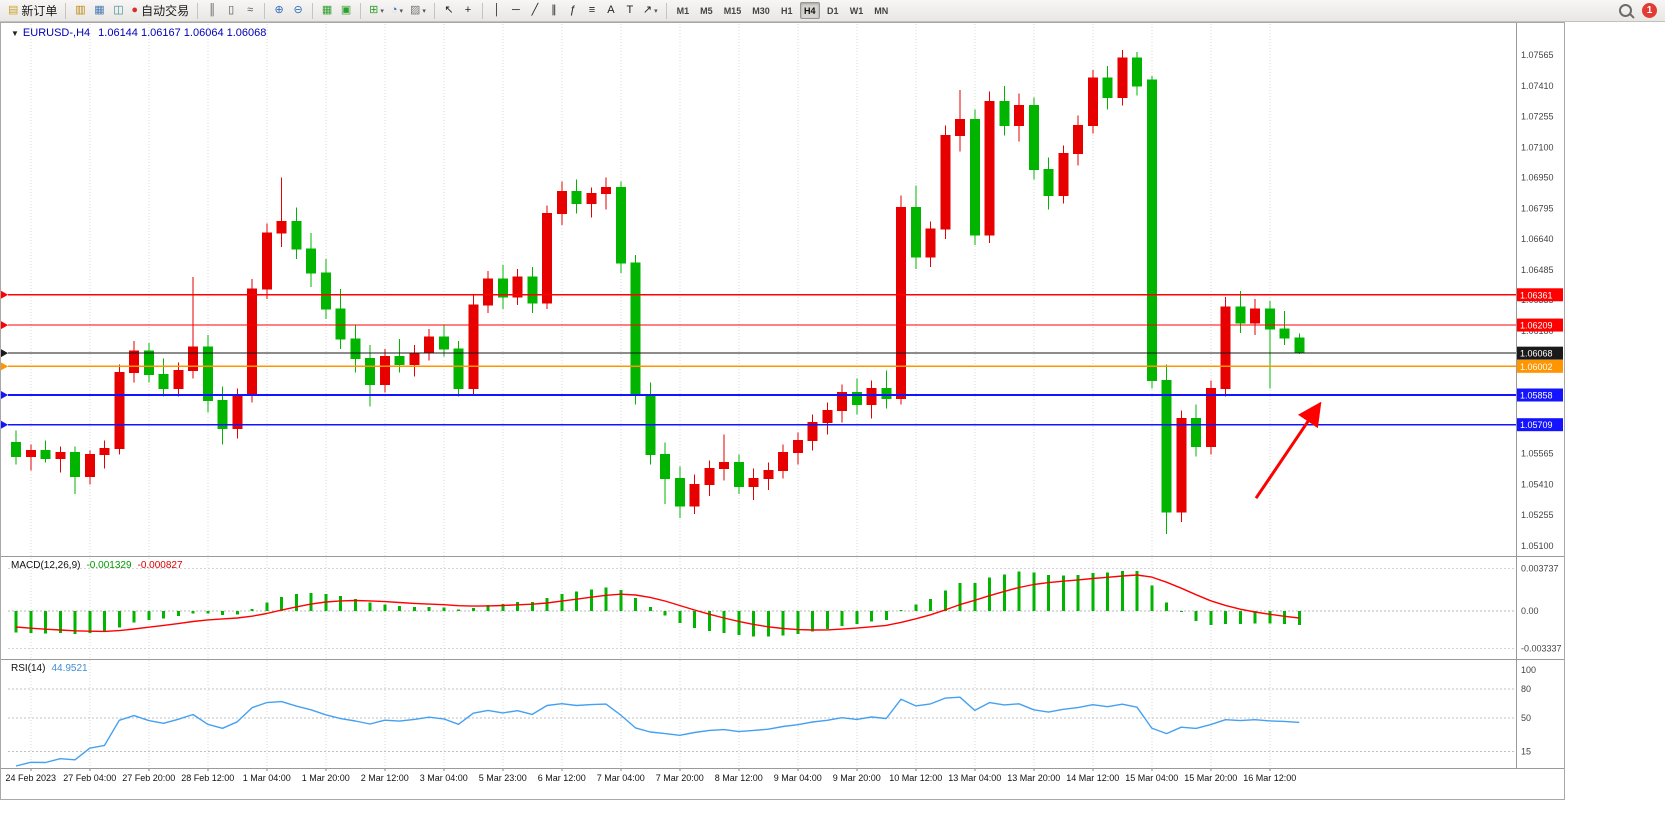 The height and width of the screenshot is (840, 1665). I want to click on cascade-windows-icon: ▣, so click(346, 10).